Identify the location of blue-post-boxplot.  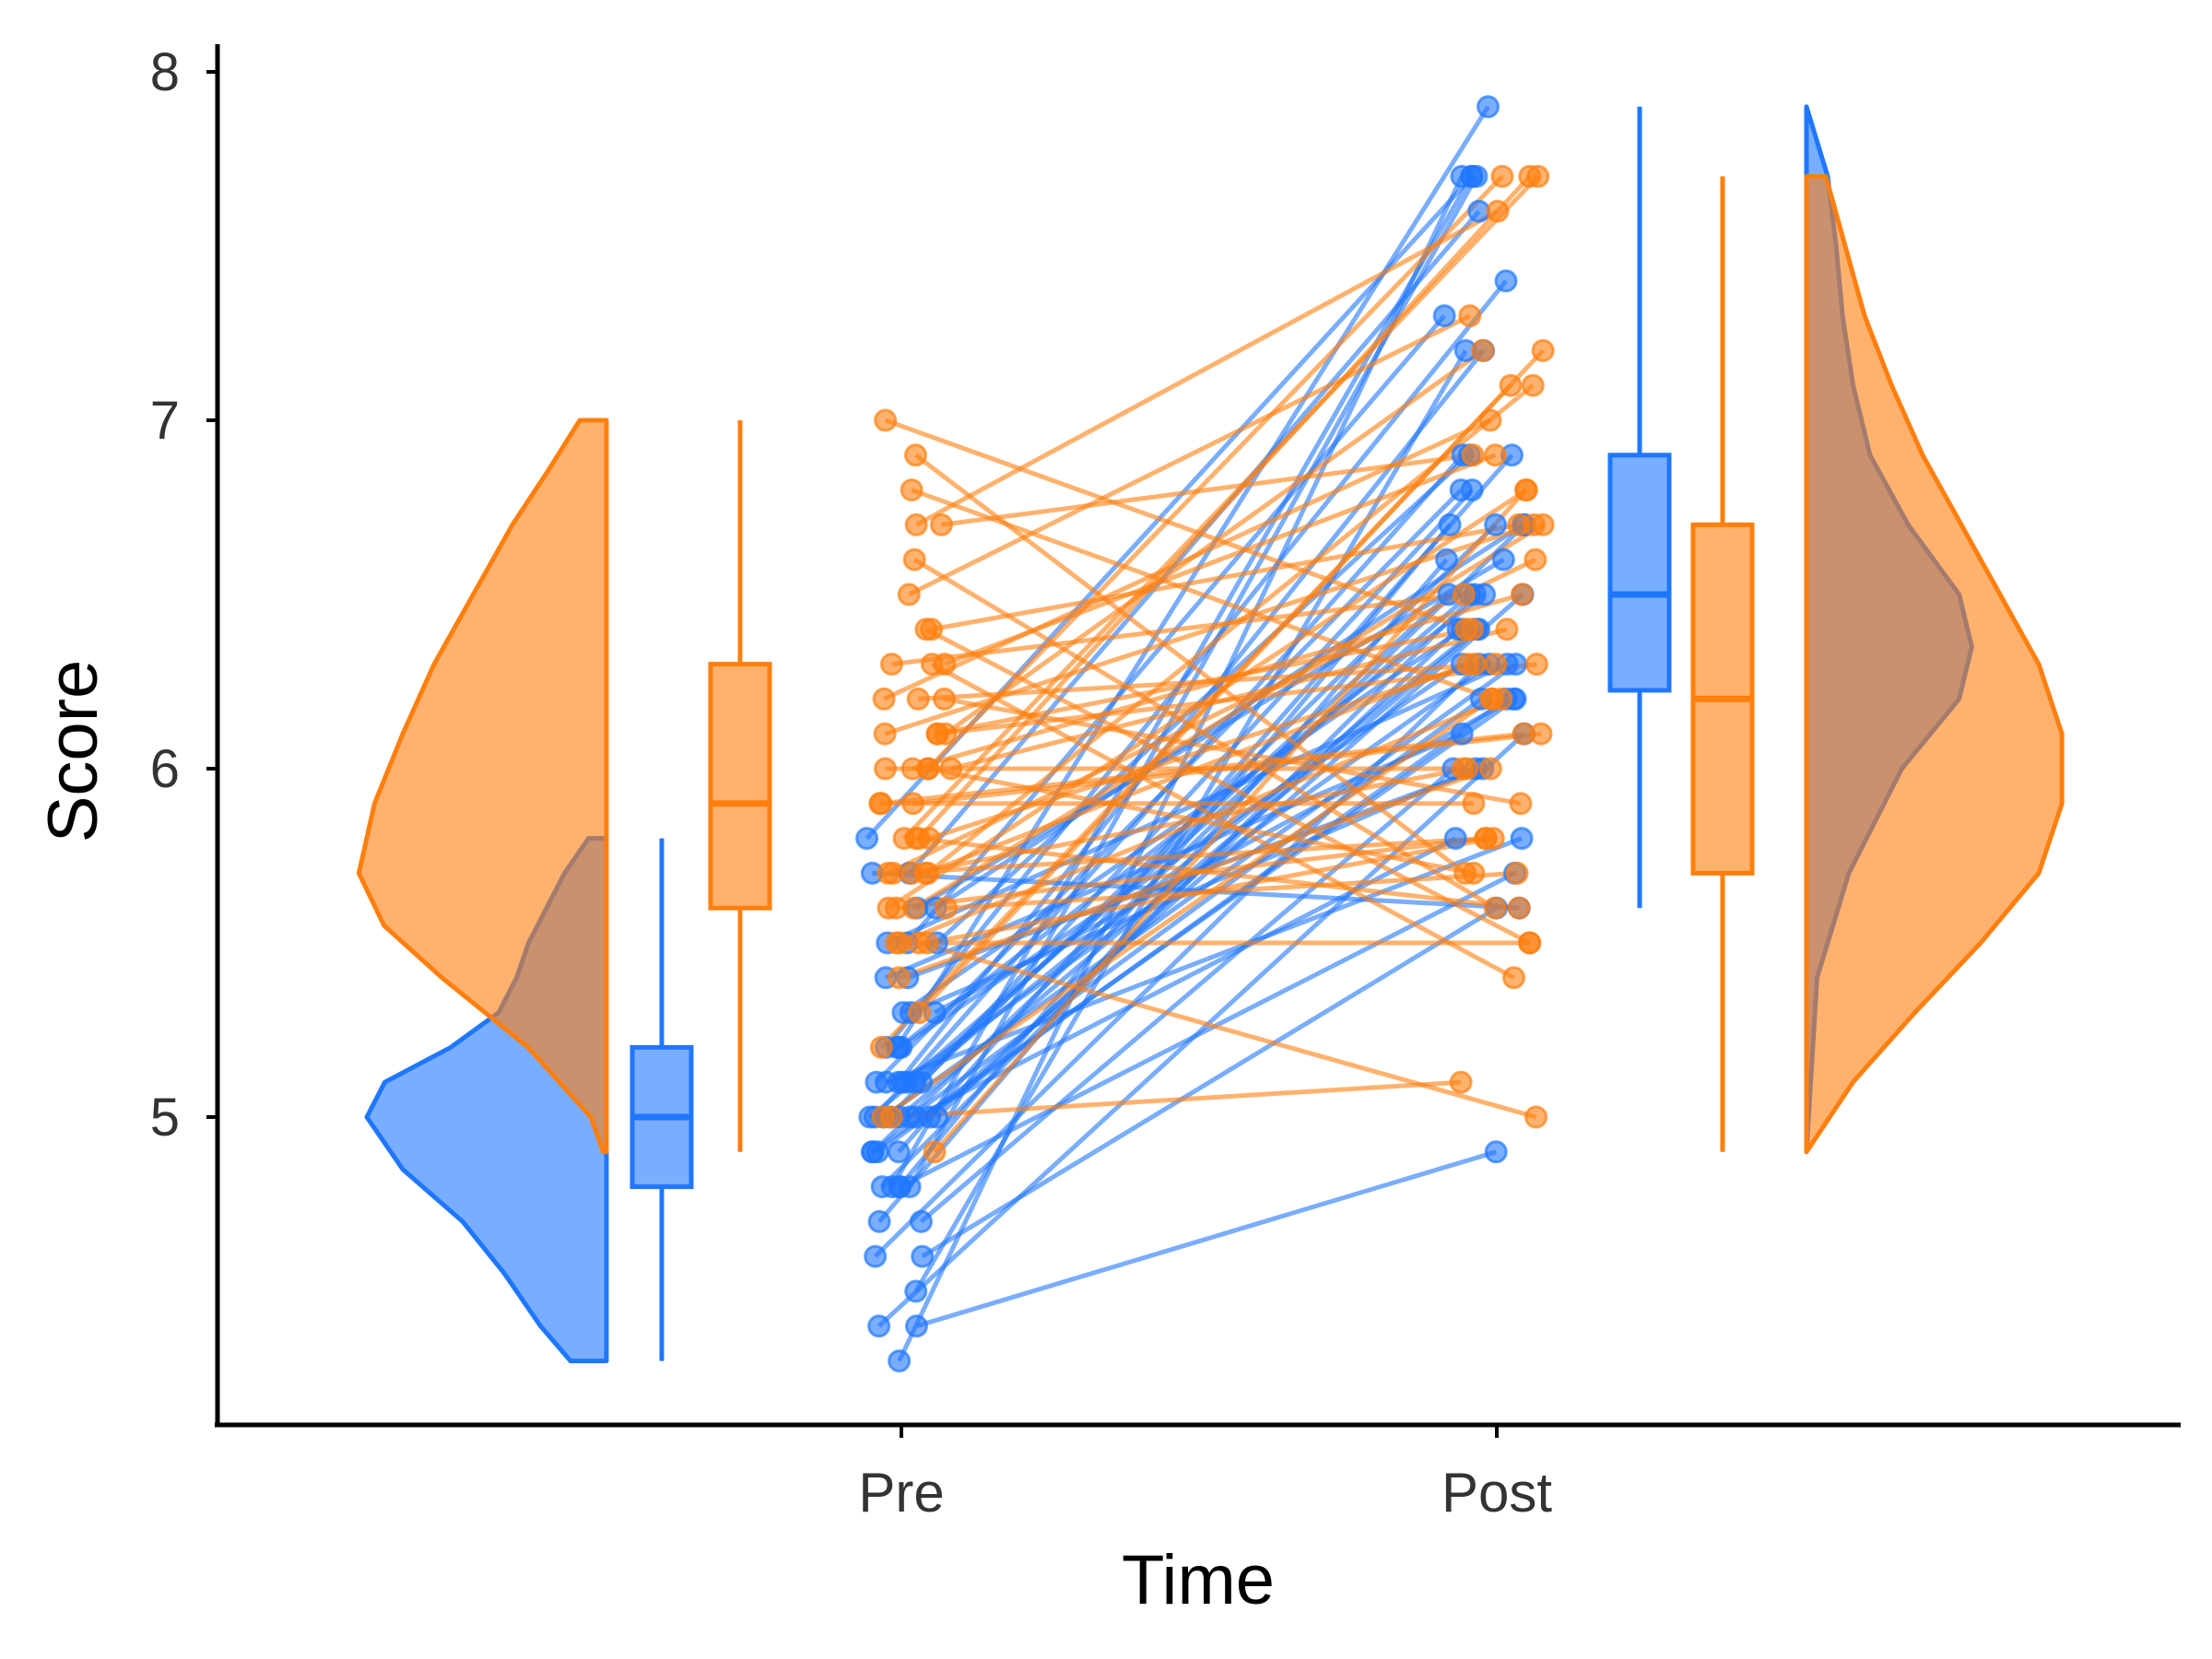
(1639, 507).